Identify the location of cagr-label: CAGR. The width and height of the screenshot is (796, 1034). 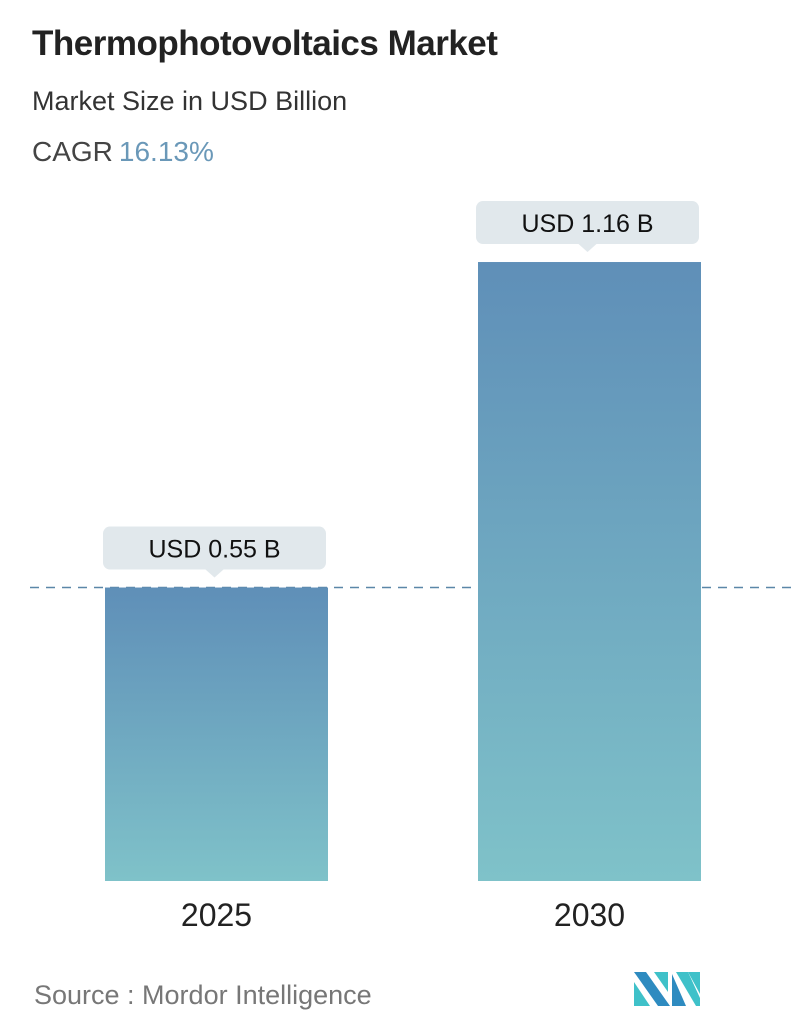
(72, 151).